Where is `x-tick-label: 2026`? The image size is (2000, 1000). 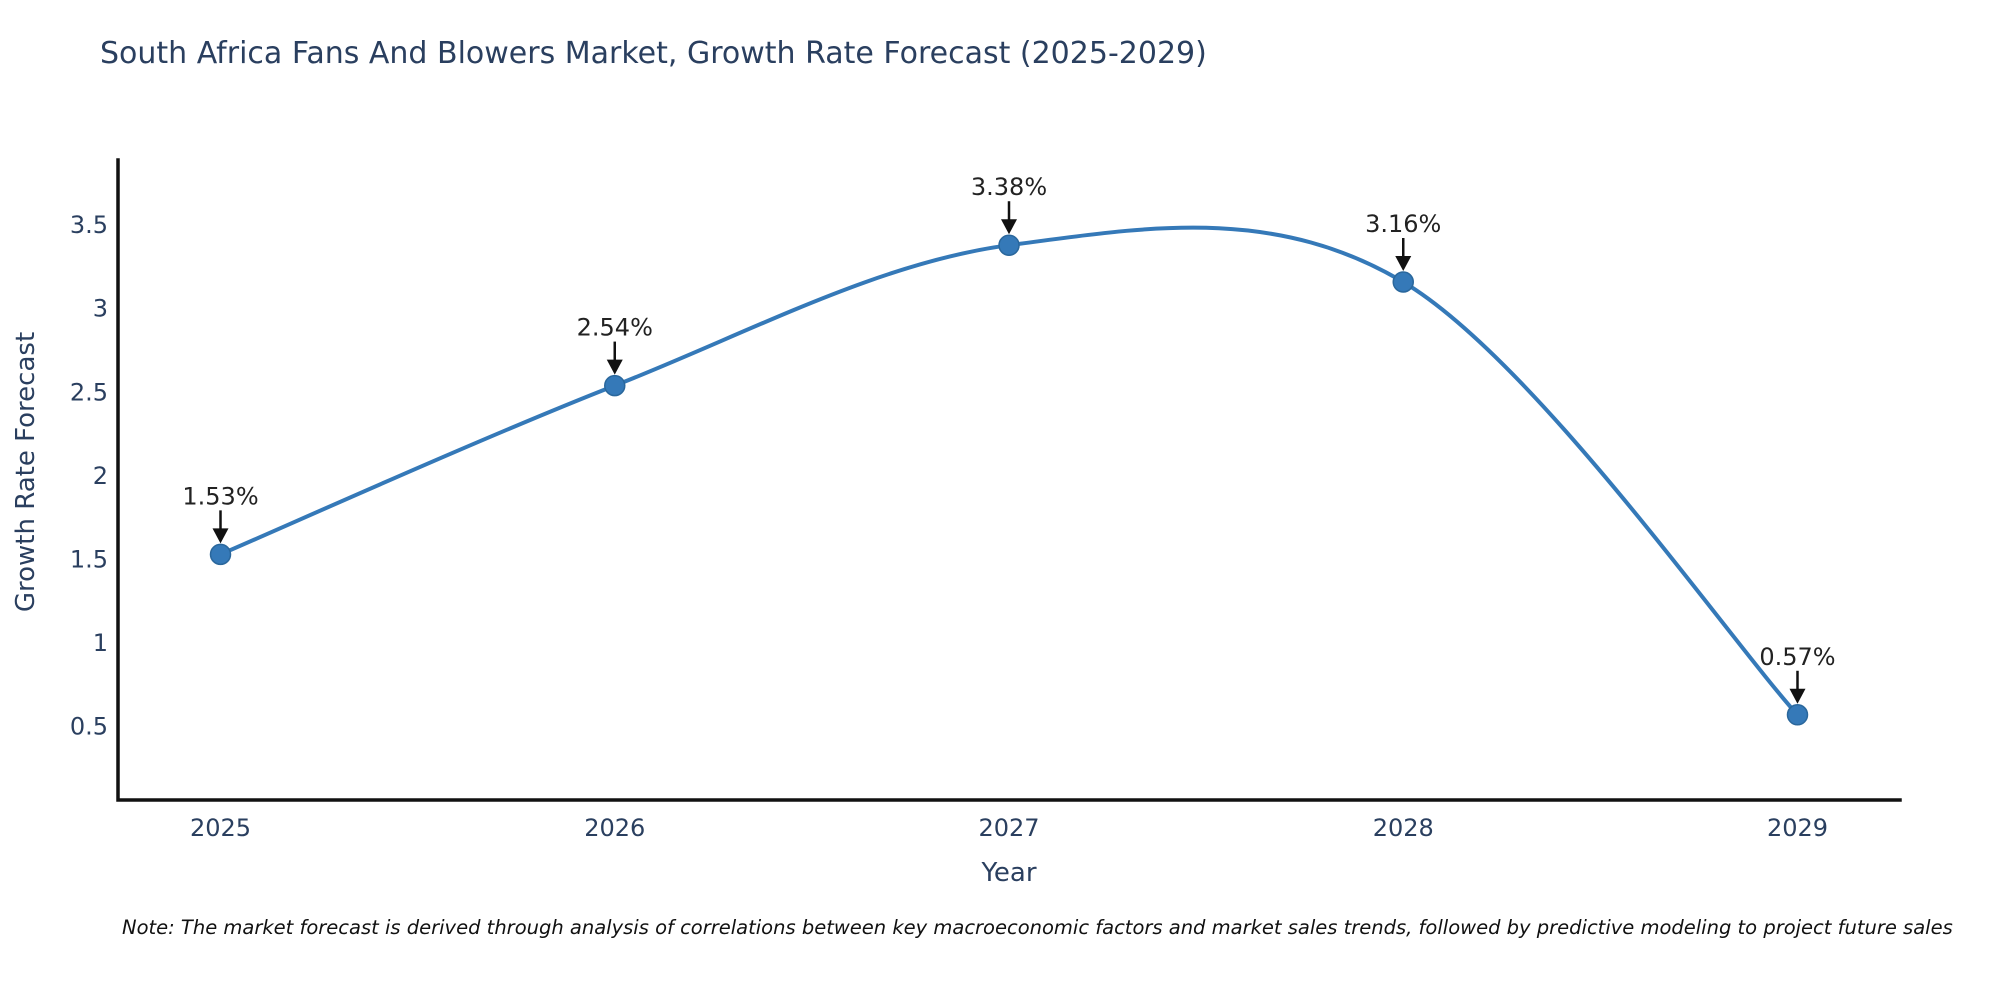
x-tick-label: 2026 is located at coordinates (614, 828).